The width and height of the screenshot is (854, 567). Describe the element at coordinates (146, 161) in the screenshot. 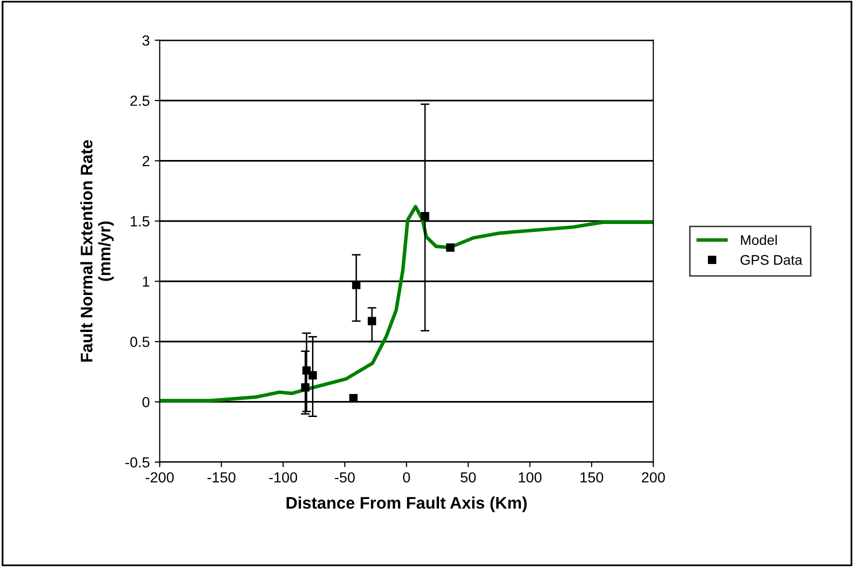

I see `y-tick-label: 2` at that location.